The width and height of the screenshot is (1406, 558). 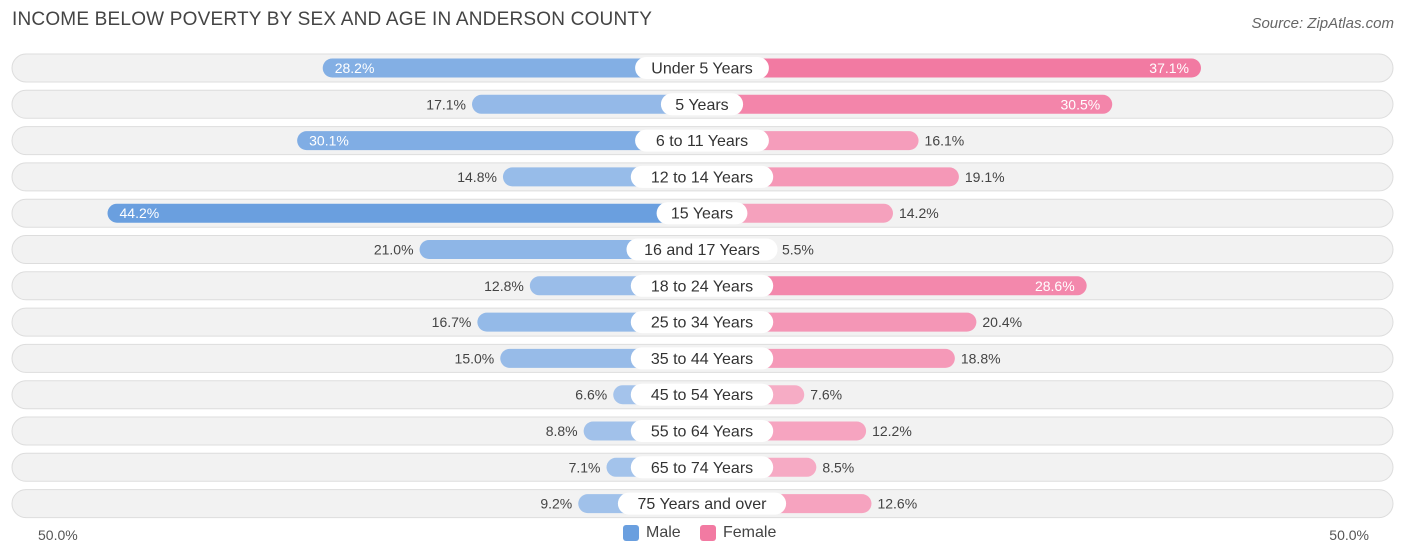 I want to click on chart-source: Source: ZipAtlas.com, so click(x=1322, y=23).